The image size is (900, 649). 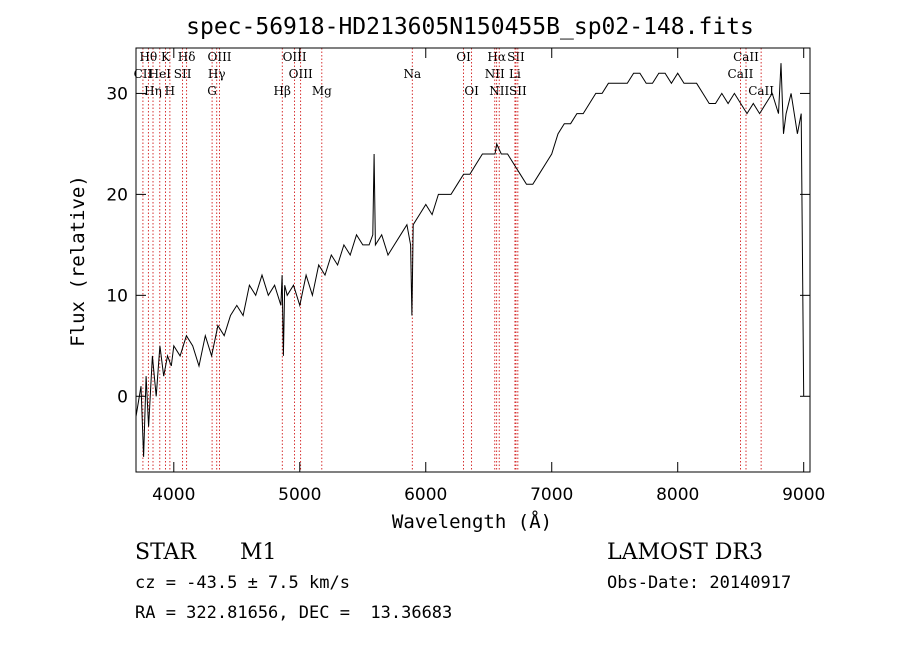 What do you see at coordinates (122, 397) in the screenshot?
I see `y-tick-label-0: 0` at bounding box center [122, 397].